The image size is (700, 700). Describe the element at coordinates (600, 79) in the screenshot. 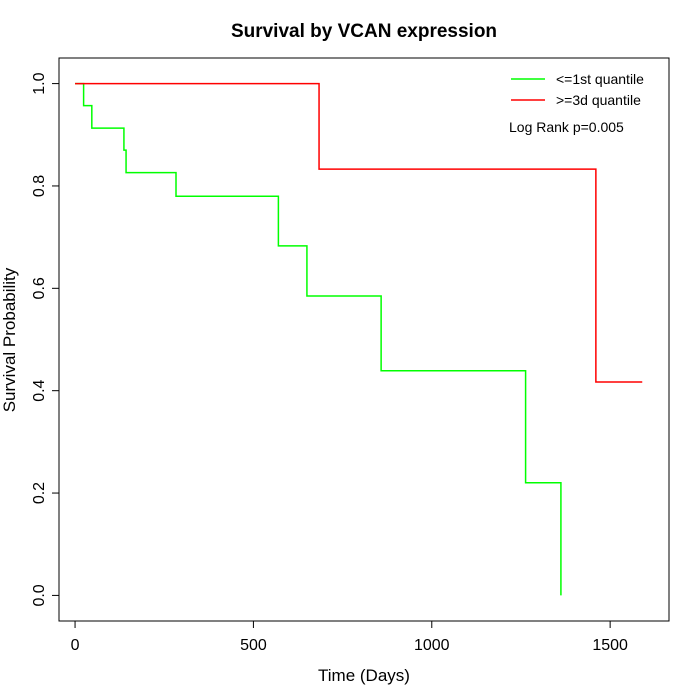

I see `legend-label: <=1st quantile` at that location.